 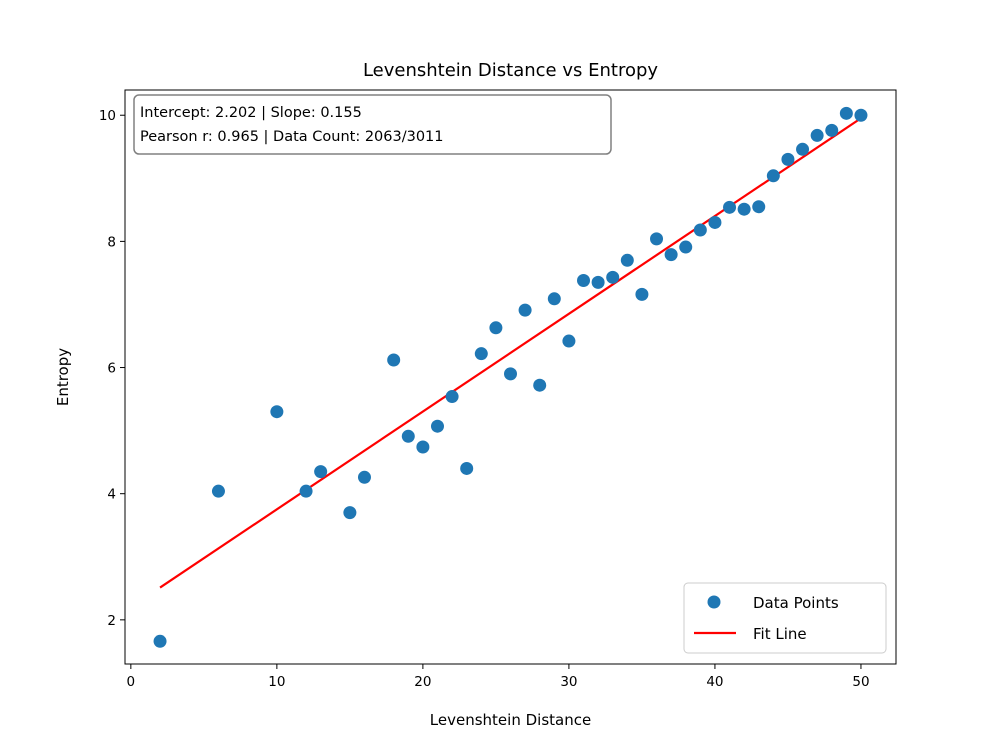 What do you see at coordinates (292, 137) in the screenshot?
I see `stats-annotation-line2: Pearson r: 0.965 | Data Count: 2063/3011` at bounding box center [292, 137].